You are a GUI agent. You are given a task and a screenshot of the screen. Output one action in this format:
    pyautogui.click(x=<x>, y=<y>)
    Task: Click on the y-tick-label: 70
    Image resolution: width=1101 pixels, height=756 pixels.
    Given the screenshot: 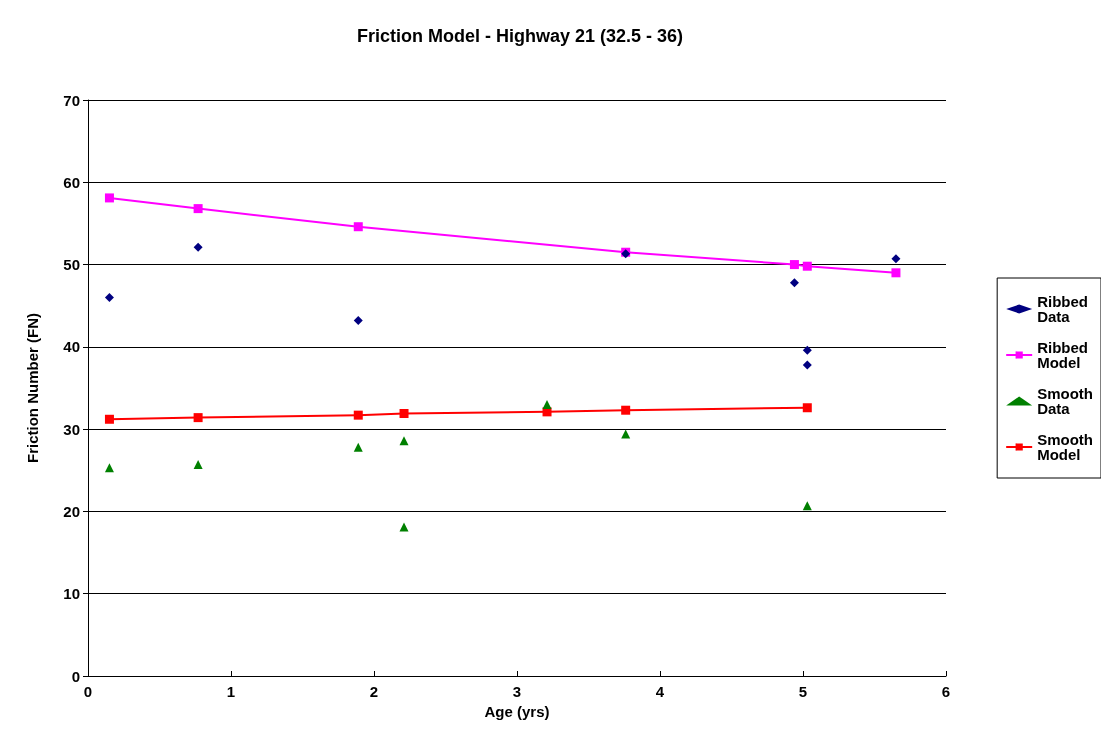 What is the action you would take?
    pyautogui.click(x=71, y=100)
    